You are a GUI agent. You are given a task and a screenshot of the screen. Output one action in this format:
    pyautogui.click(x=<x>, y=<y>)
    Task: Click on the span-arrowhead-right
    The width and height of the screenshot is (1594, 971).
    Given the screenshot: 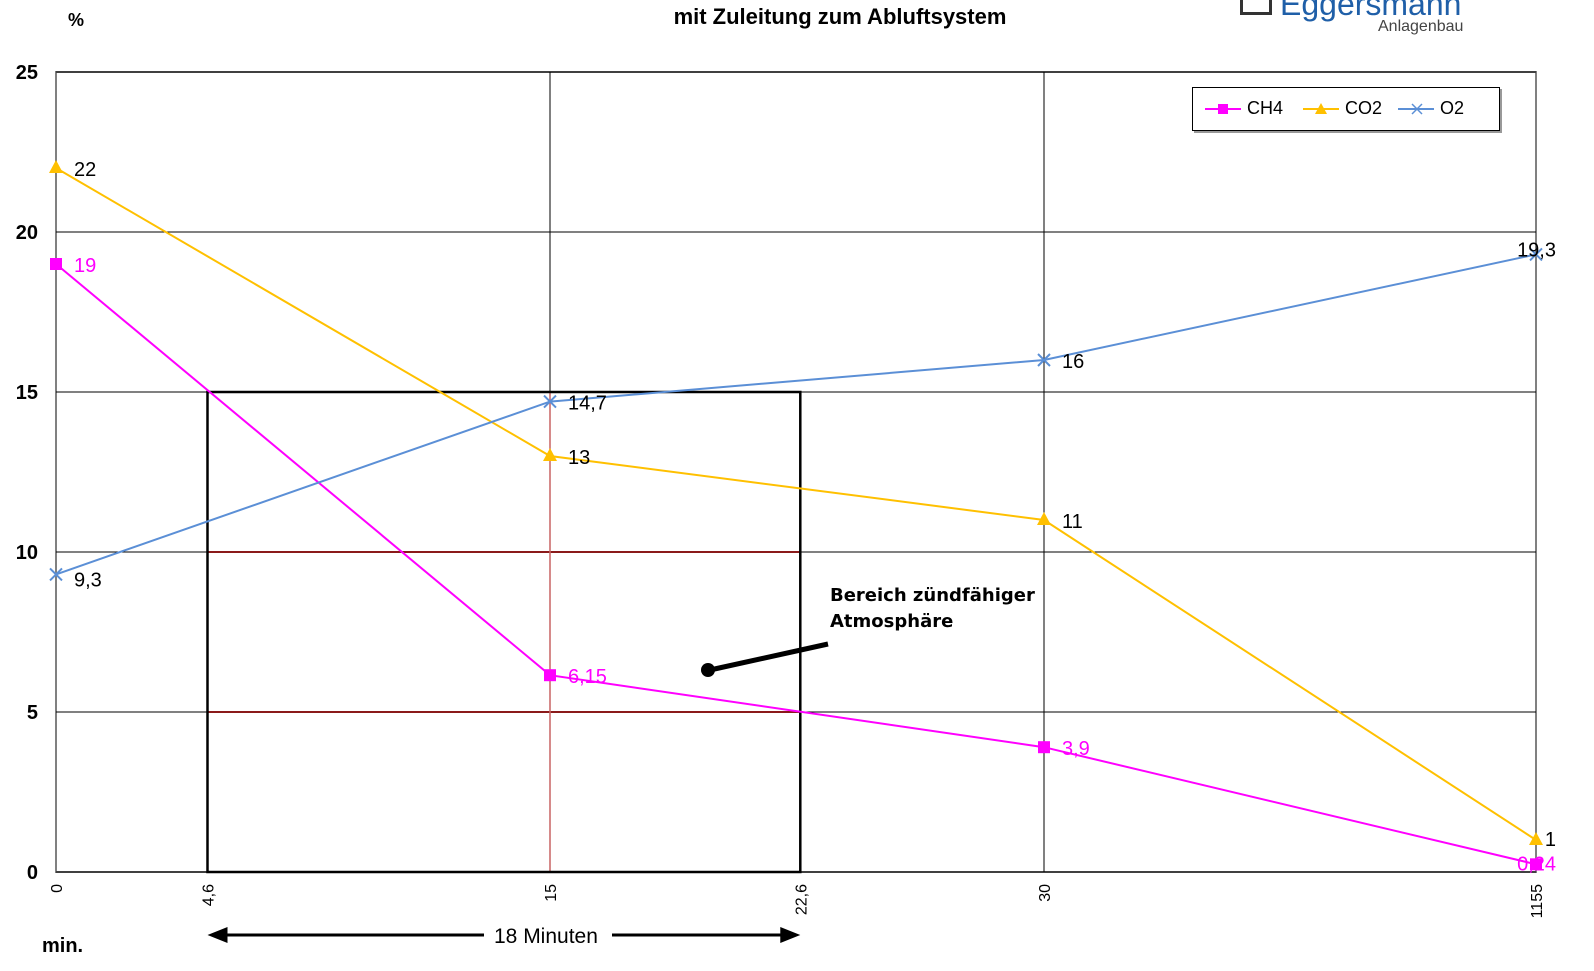 What is the action you would take?
    pyautogui.click(x=790, y=935)
    